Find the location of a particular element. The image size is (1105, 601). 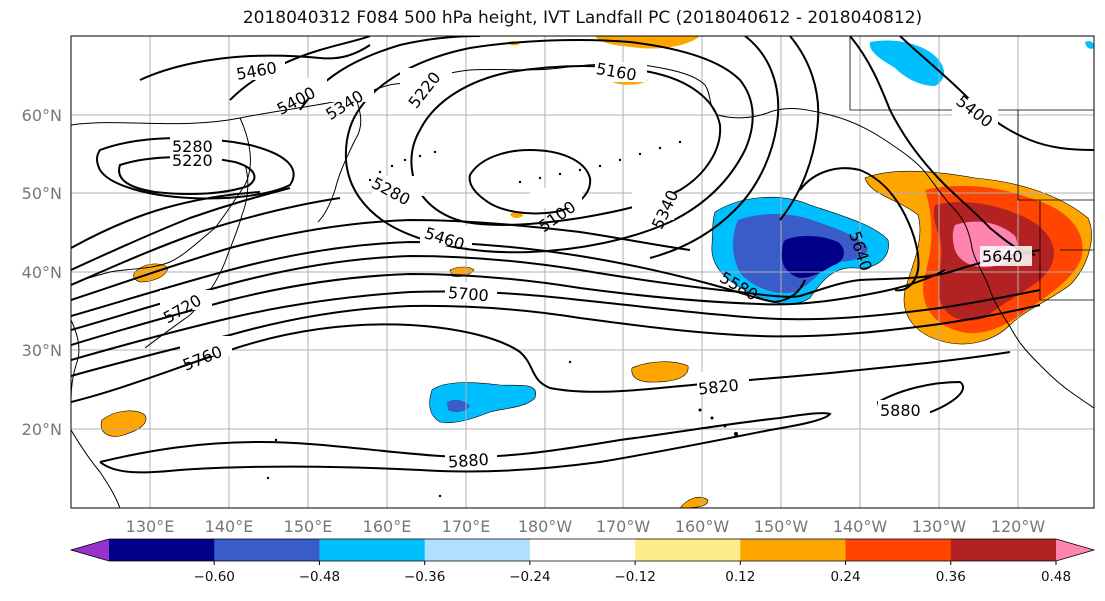

colorbar-tick-label: −0.12 is located at coordinates (634, 577).